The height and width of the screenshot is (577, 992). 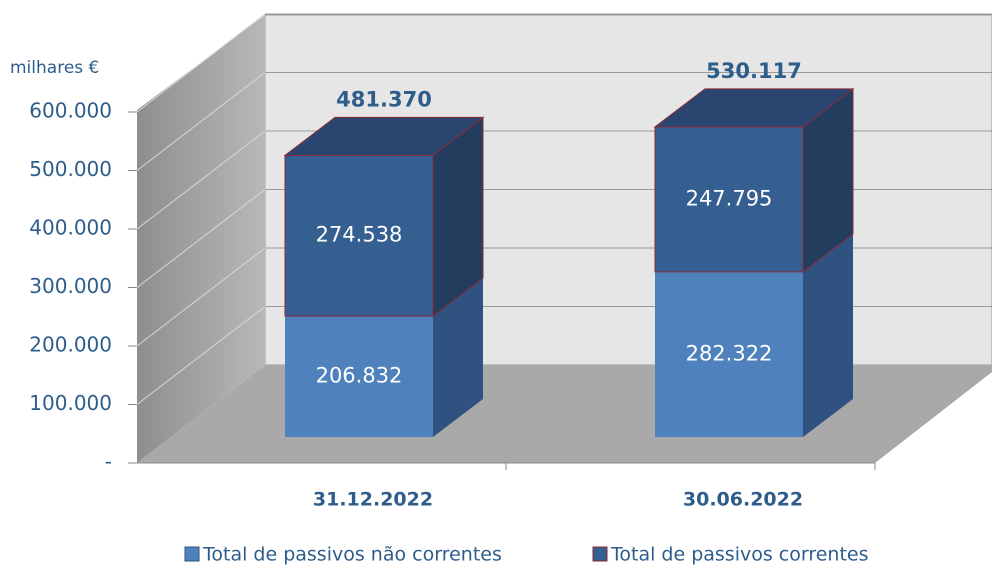 I want to click on y-tick-label: 400.000, so click(x=70, y=228).